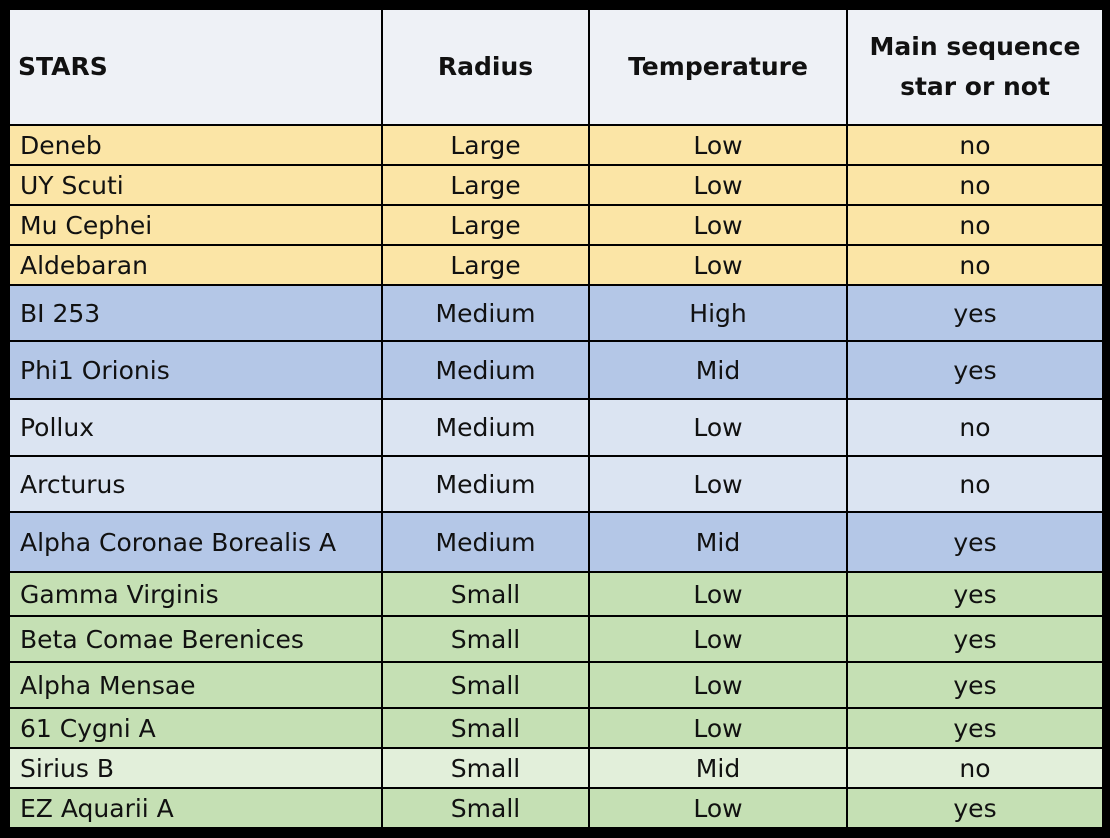 The image size is (1110, 838). Describe the element at coordinates (195, 685) in the screenshot. I see `cell-star-name: Alpha Mensae` at that location.